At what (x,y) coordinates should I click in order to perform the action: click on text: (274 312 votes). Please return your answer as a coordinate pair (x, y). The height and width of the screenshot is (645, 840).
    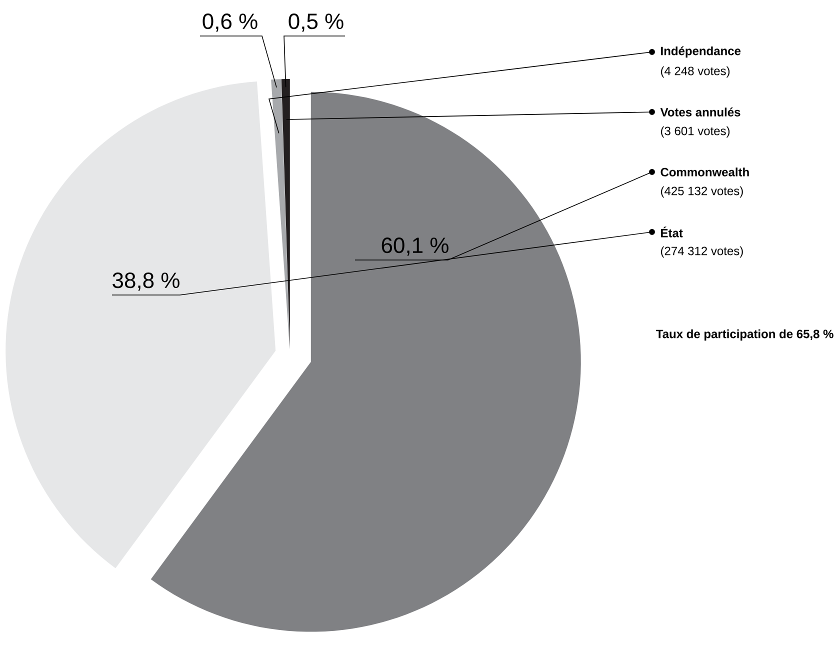
    Looking at the image, I should click on (702, 252).